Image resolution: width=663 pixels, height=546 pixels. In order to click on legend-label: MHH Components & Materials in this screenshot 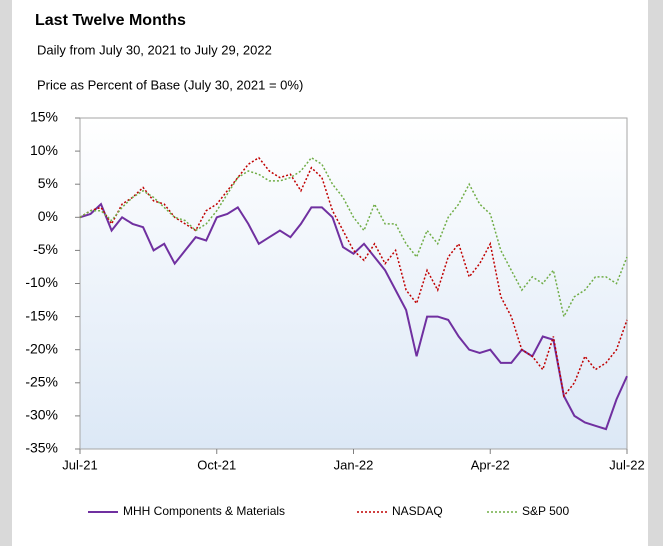, I will do `click(204, 511)`.